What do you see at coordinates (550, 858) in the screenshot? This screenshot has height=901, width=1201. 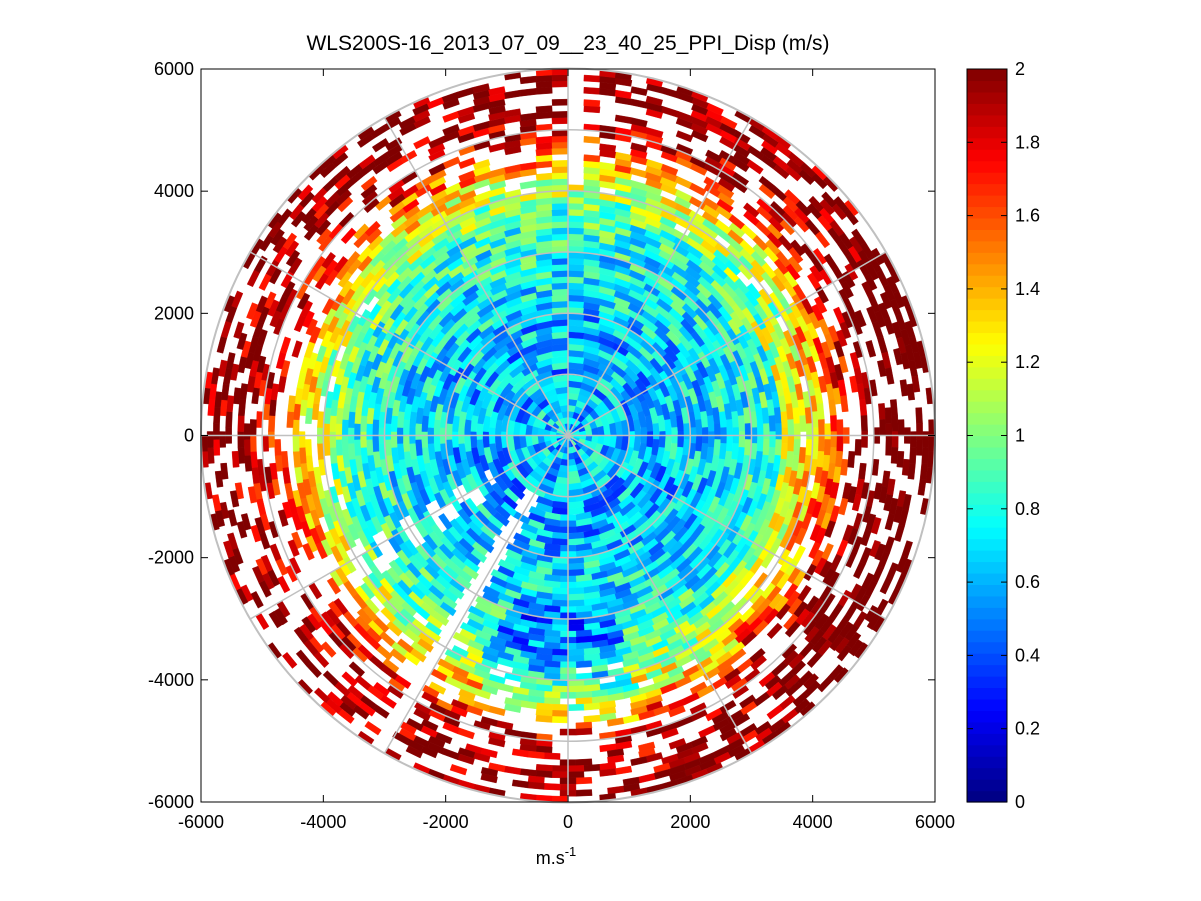 I see `x-axis-label-base: m.s` at bounding box center [550, 858].